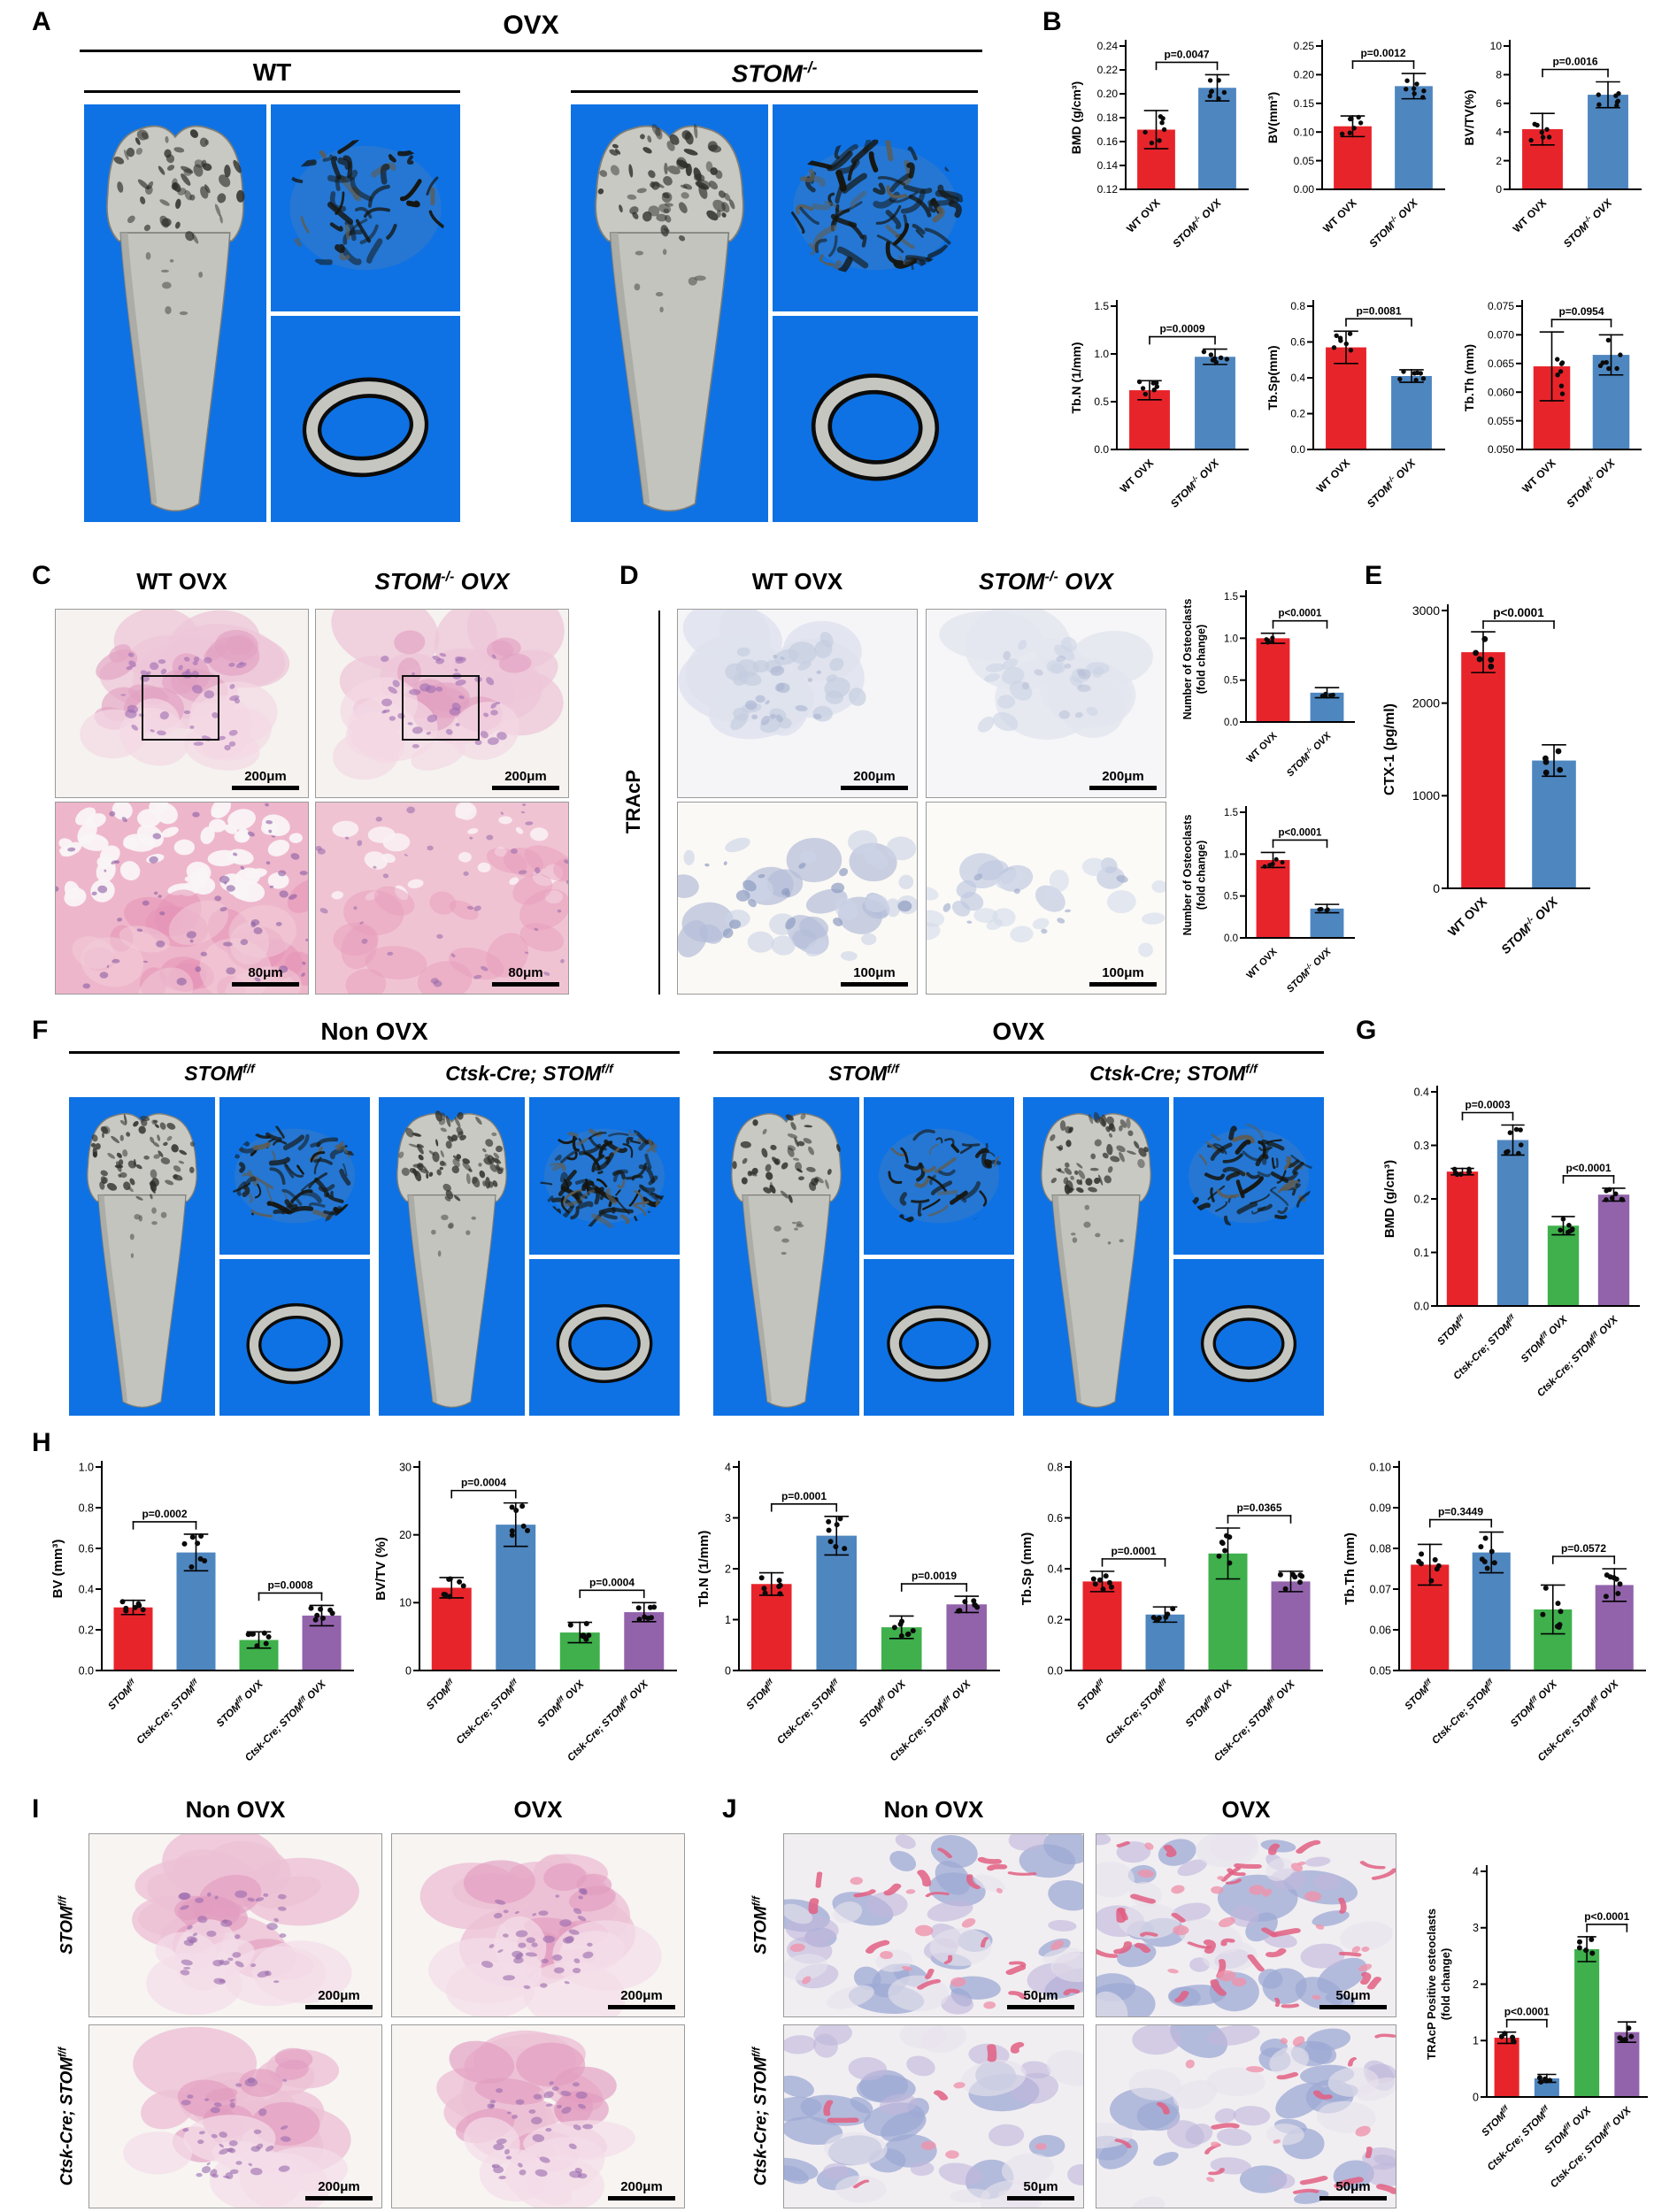  Describe the element at coordinates (629, 575) in the screenshot. I see `panel-d-letter: D` at that location.